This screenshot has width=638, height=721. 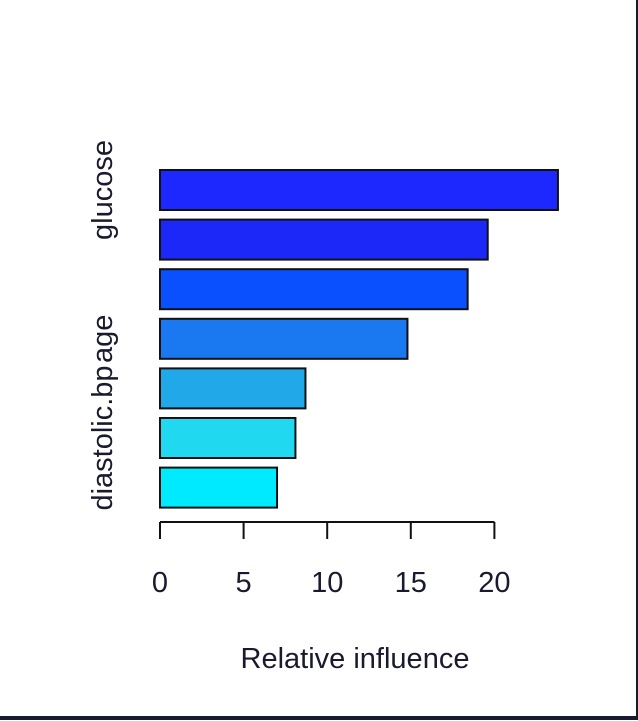 I want to click on x-tick-label-0: 0, so click(x=160, y=583).